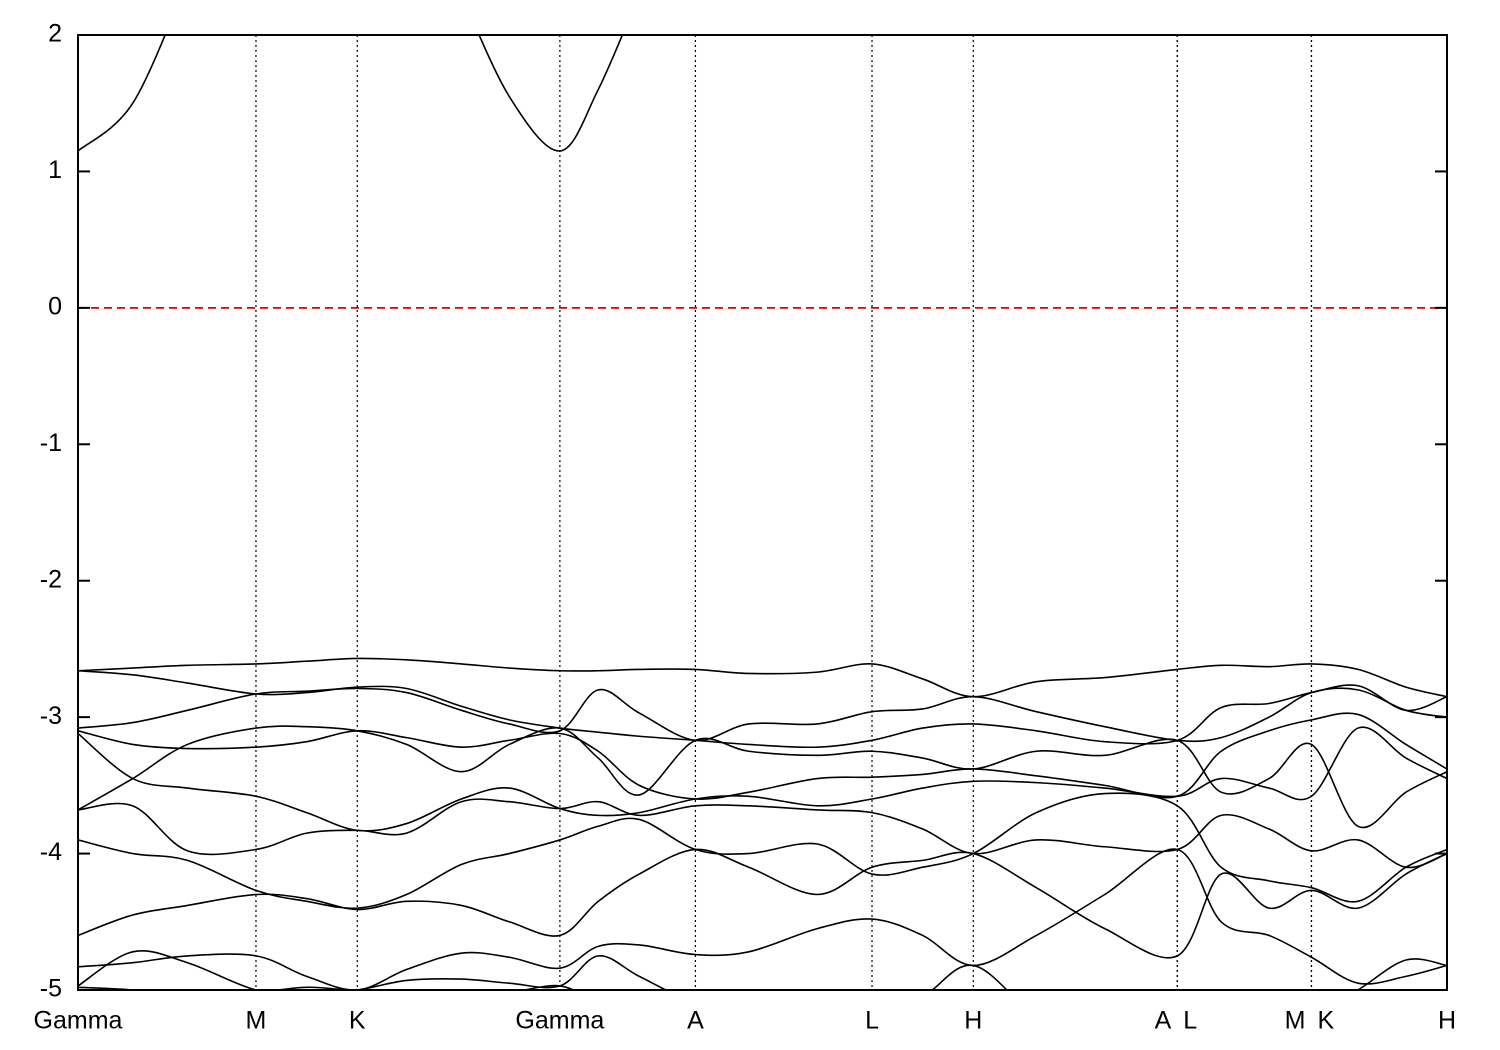 The height and width of the screenshot is (1050, 1500). What do you see at coordinates (51, 989) in the screenshot?
I see `y-tick-label: -5` at bounding box center [51, 989].